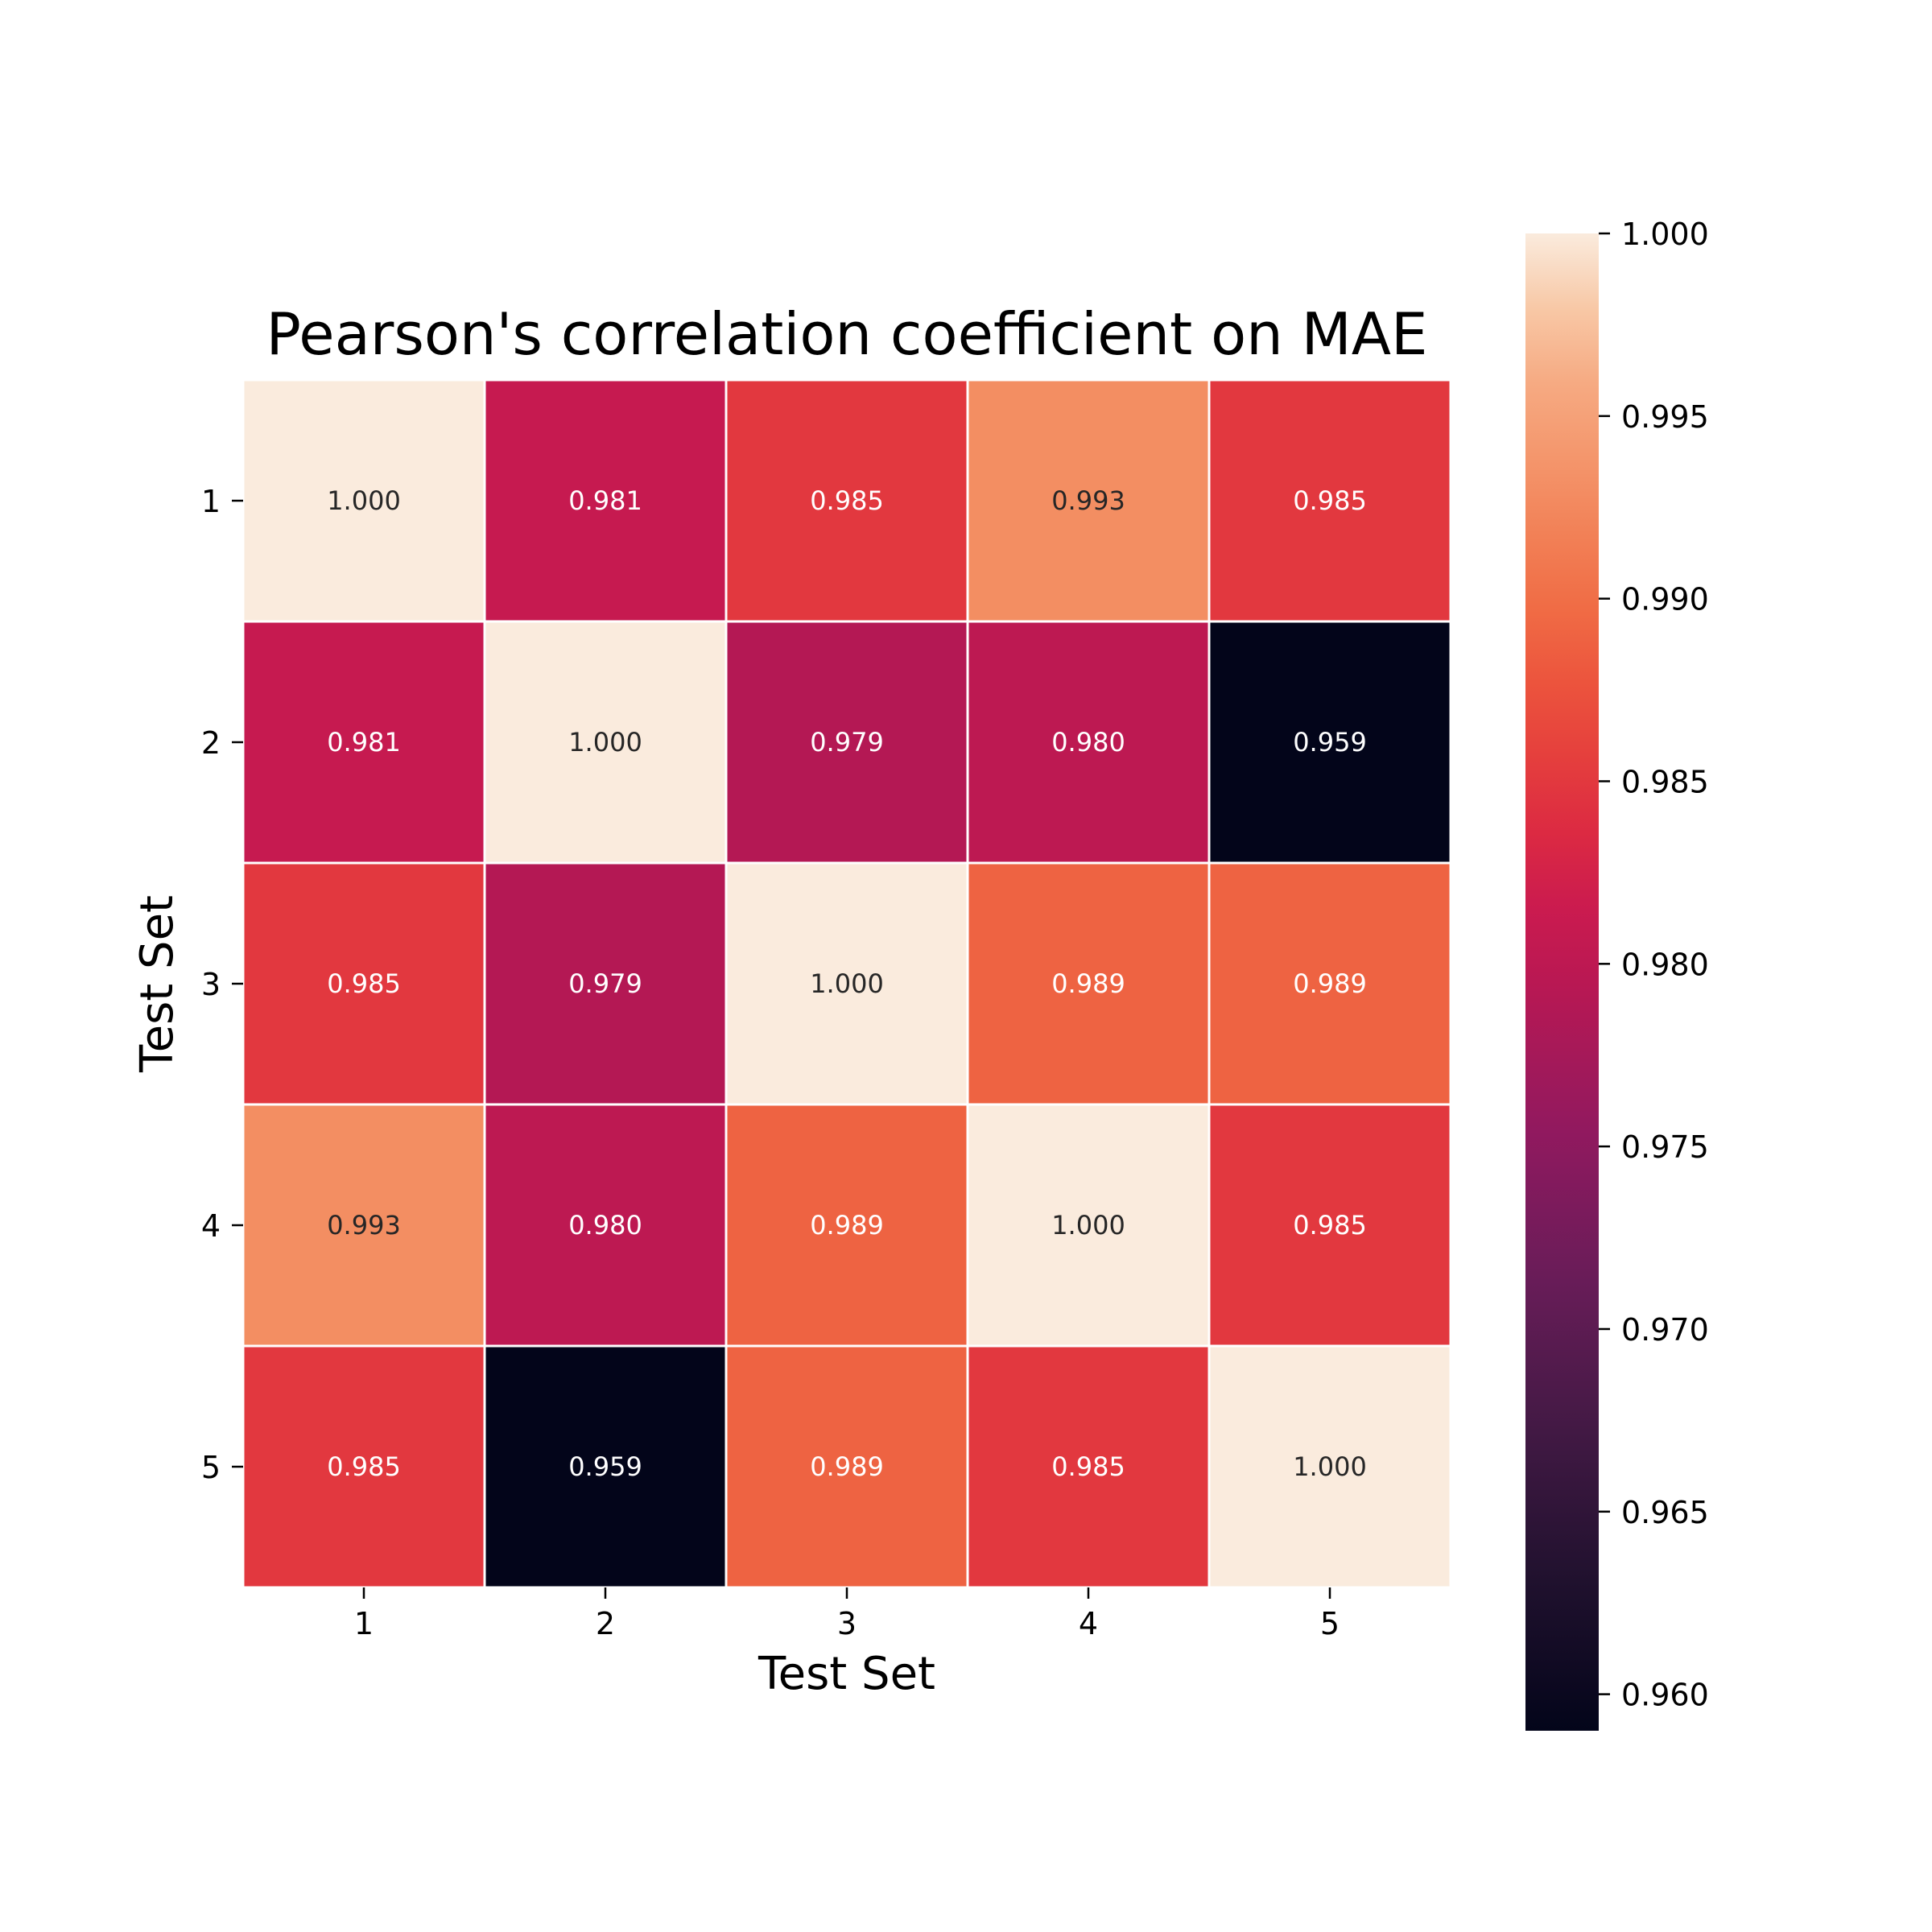 This screenshot has width=1932, height=1932. Describe the element at coordinates (1562, 982) in the screenshot. I see `colorbar` at that location.